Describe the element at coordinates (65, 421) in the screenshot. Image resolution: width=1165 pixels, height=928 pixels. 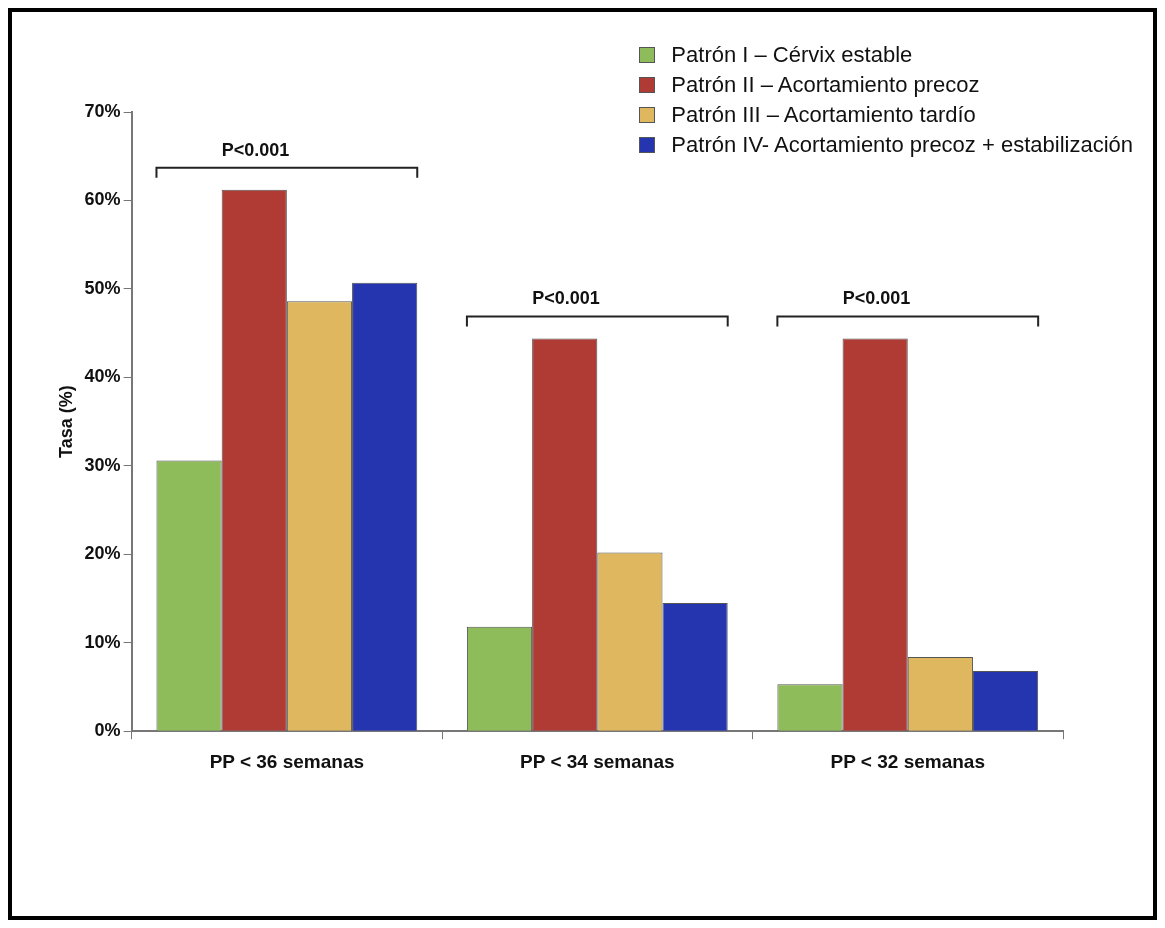
I see `y-axis-title: Tasa (%)` at that location.